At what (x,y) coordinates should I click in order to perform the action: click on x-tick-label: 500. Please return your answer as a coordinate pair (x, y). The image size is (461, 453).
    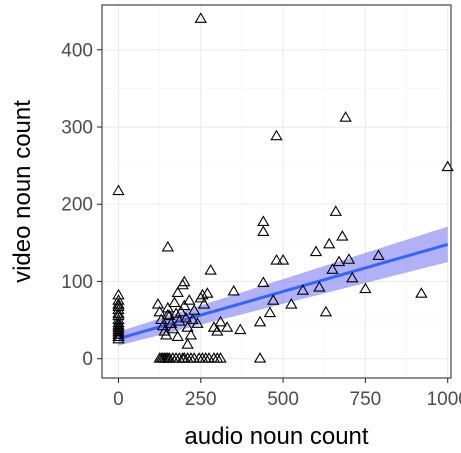
    Looking at the image, I should click on (283, 399).